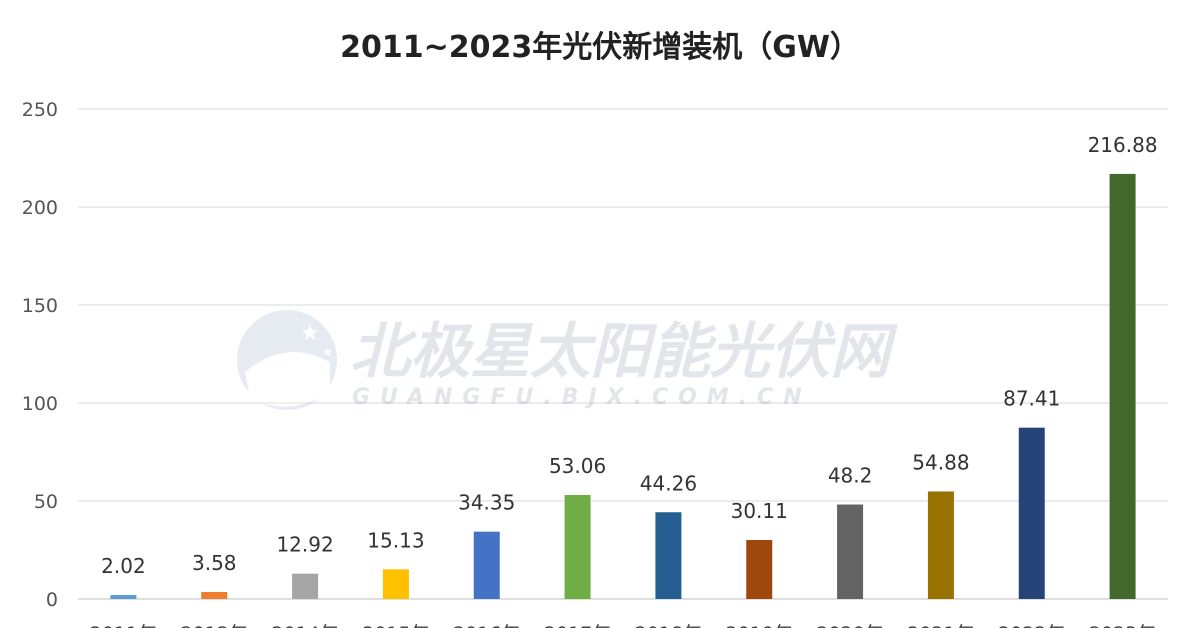 This screenshot has height=628, width=1200. Describe the element at coordinates (1031, 399) in the screenshot. I see `data-label: 87.41` at that location.